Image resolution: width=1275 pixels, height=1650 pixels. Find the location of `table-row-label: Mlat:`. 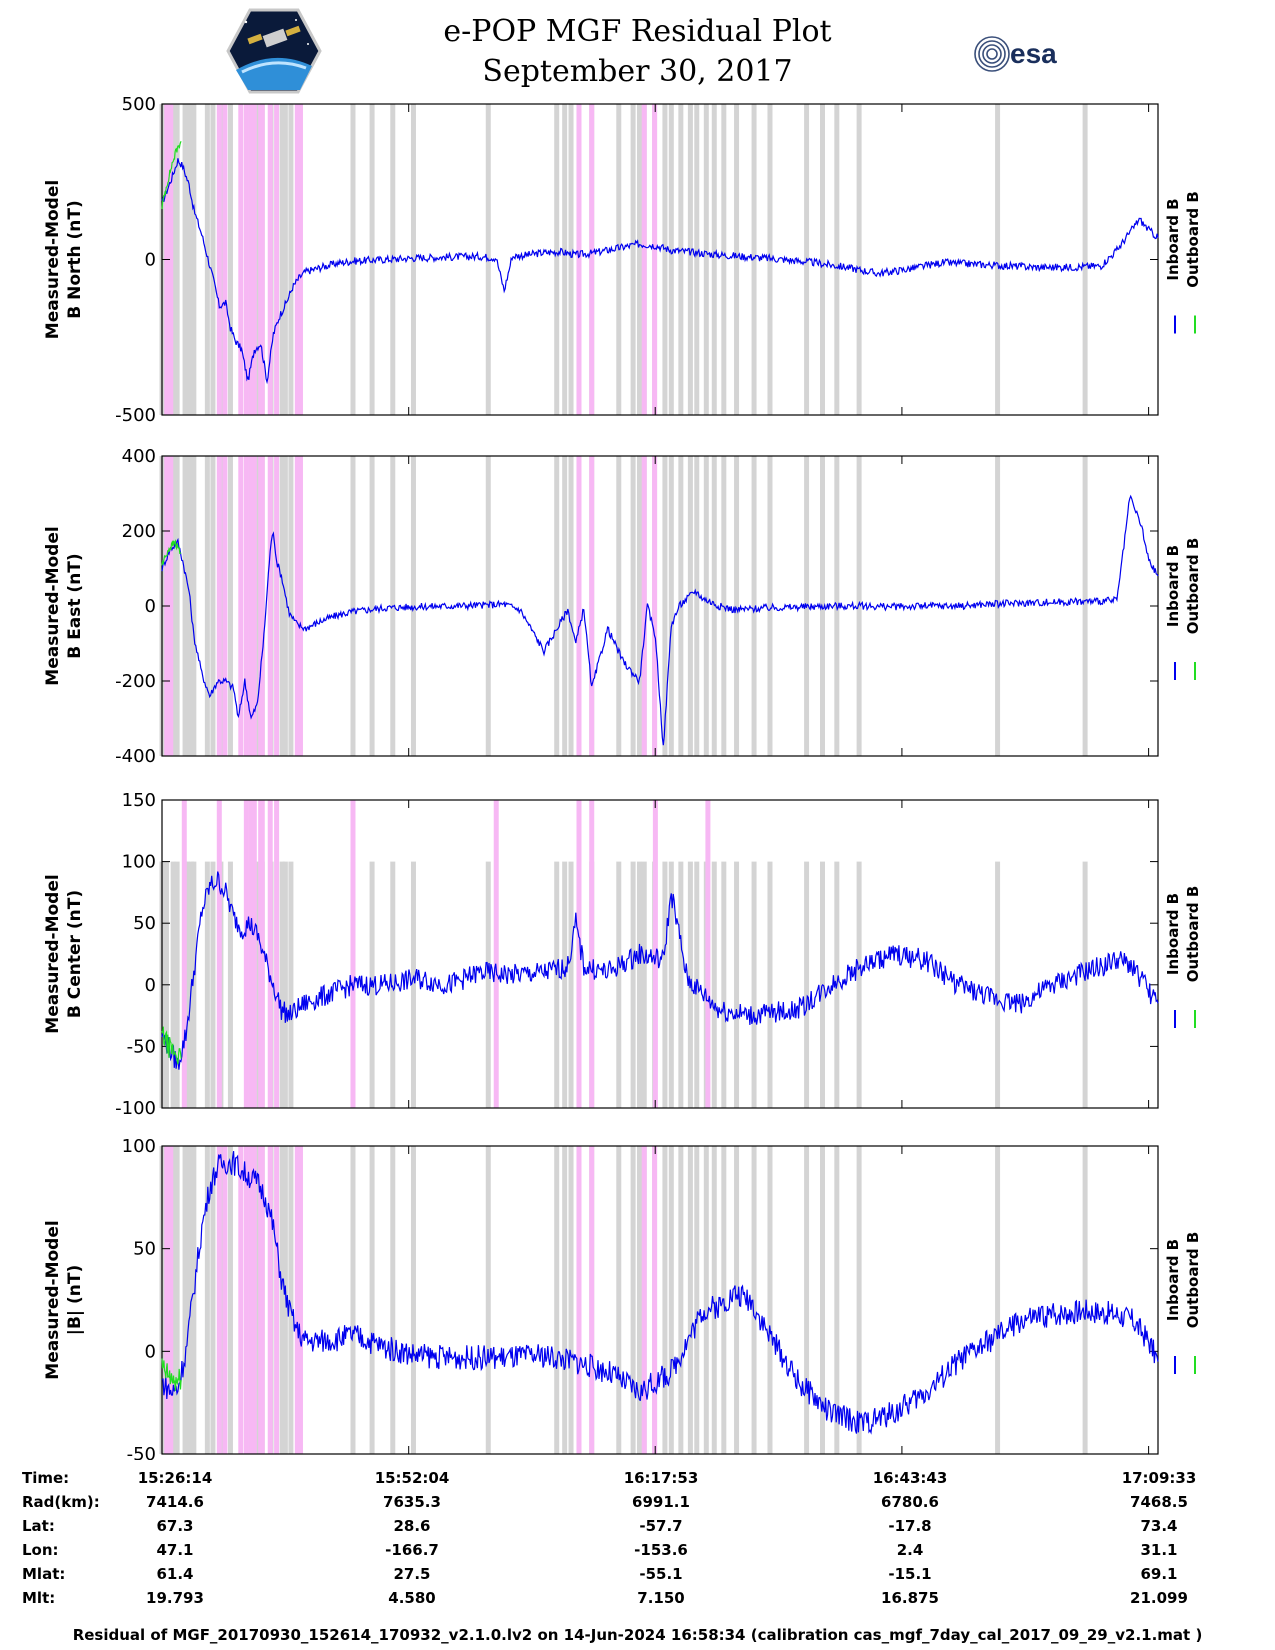

table-row-label: Mlat: is located at coordinates (44, 1574).